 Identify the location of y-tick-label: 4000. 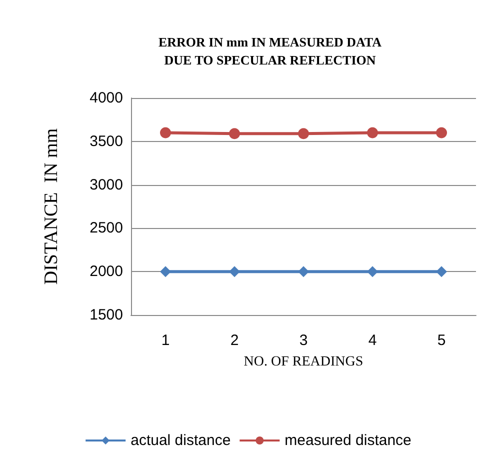
(106, 98).